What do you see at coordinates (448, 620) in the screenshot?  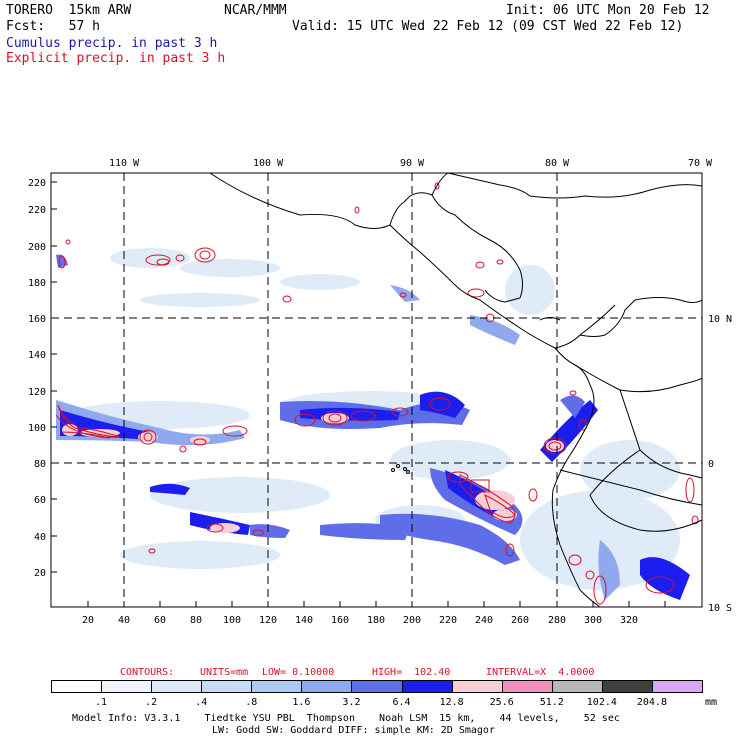 I see `x-tick: 220` at bounding box center [448, 620].